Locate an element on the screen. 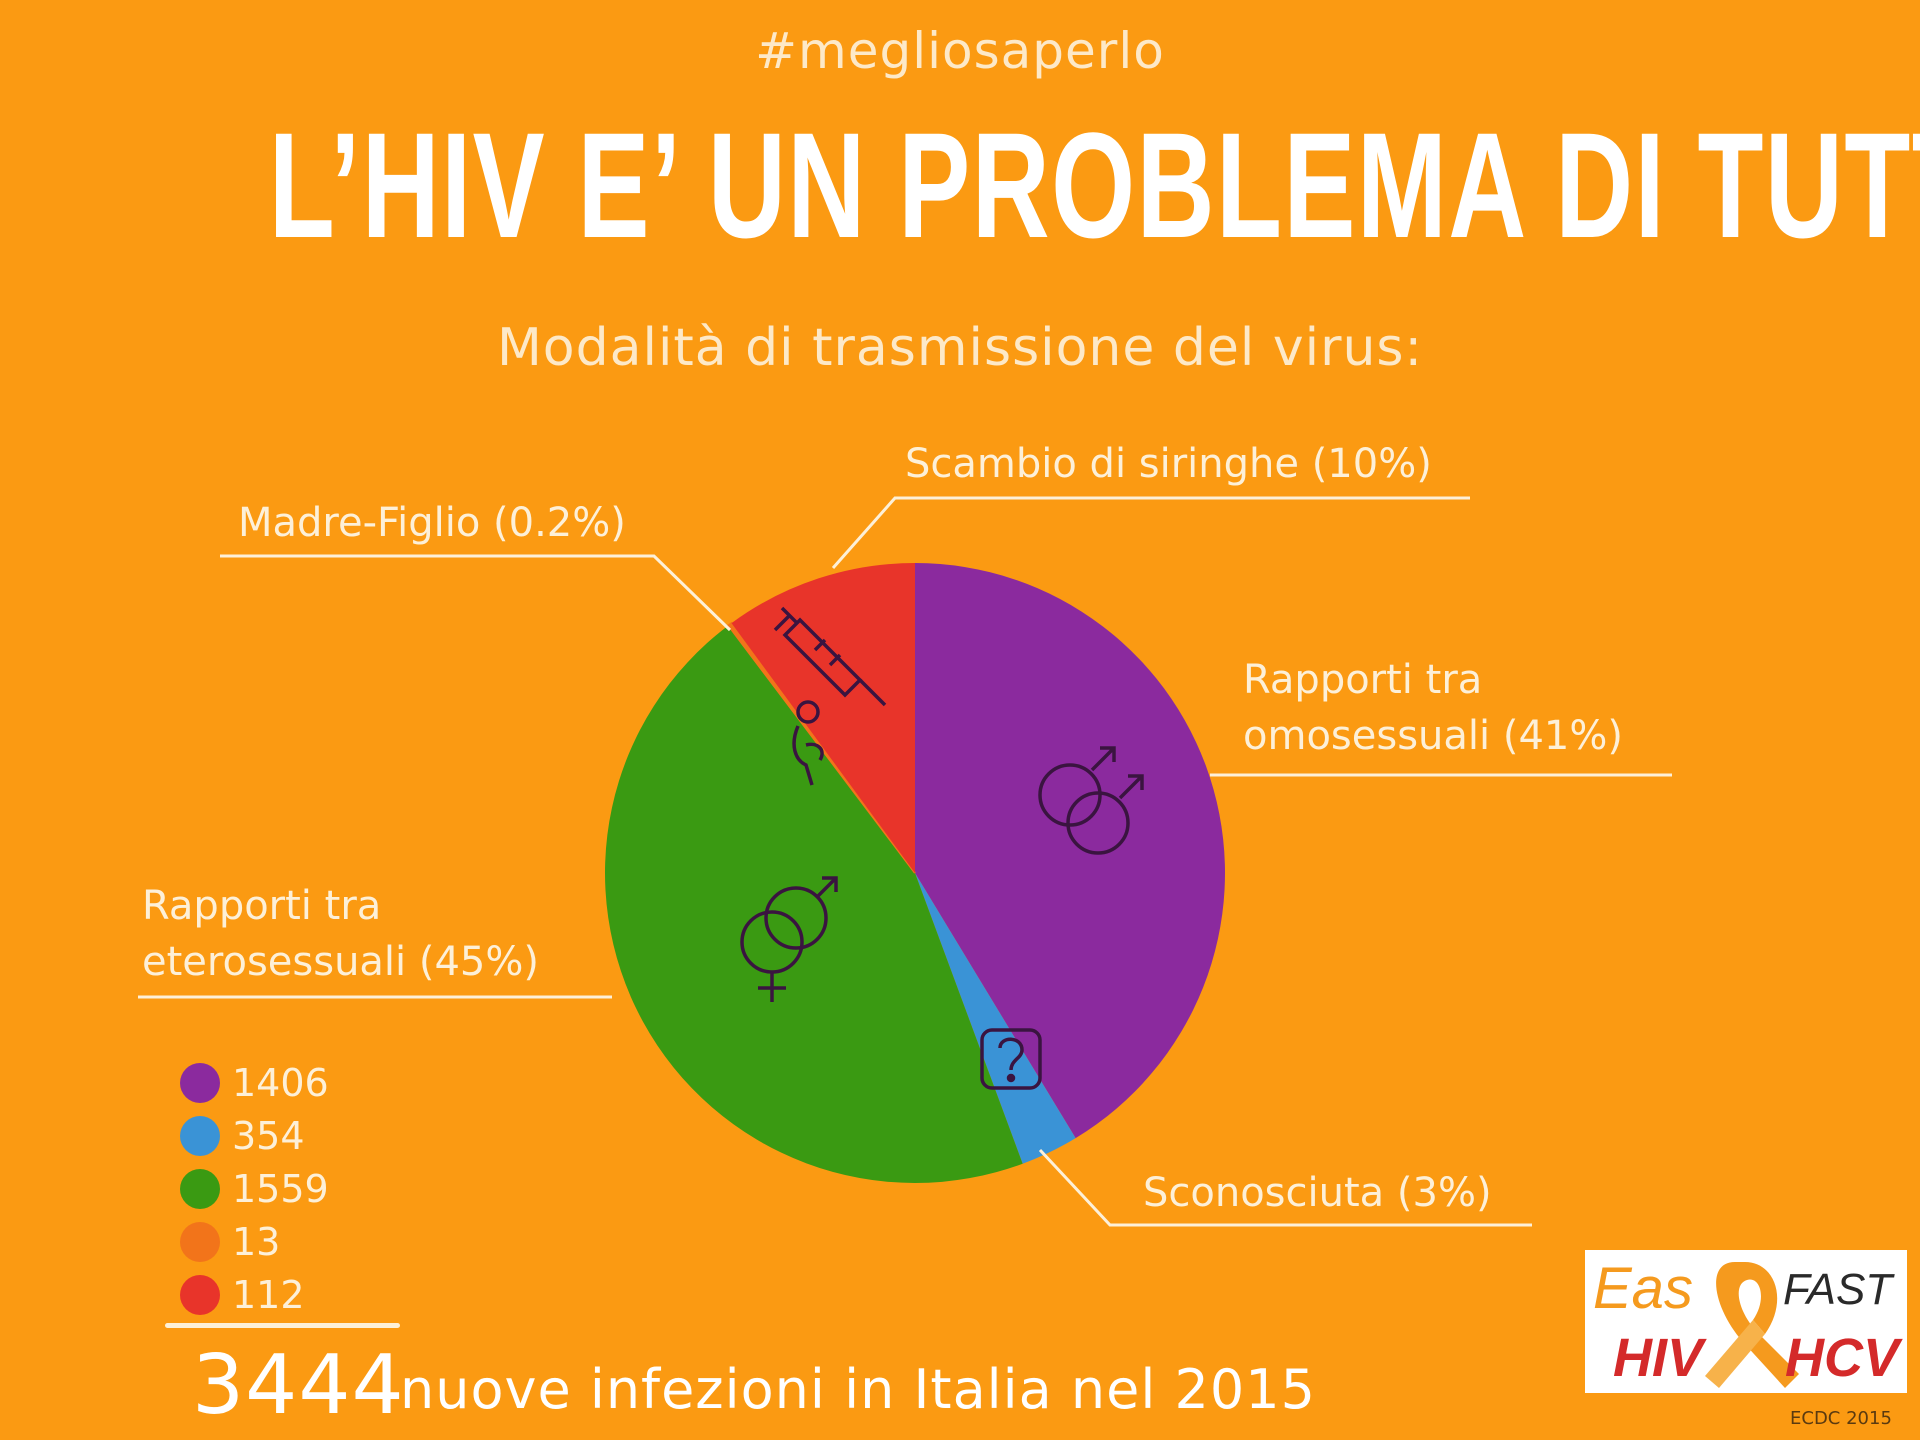 The width and height of the screenshot is (1920, 1440). legend: 1406 354 1559 13 112 is located at coordinates (254, 1188).